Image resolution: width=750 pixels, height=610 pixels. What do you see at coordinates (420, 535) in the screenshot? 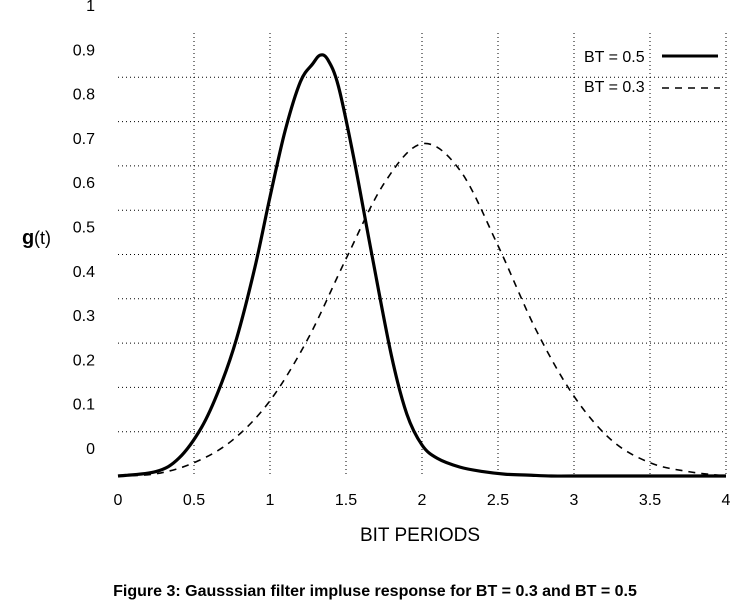
I see `x-axis-label: BIT PERIODS` at bounding box center [420, 535].